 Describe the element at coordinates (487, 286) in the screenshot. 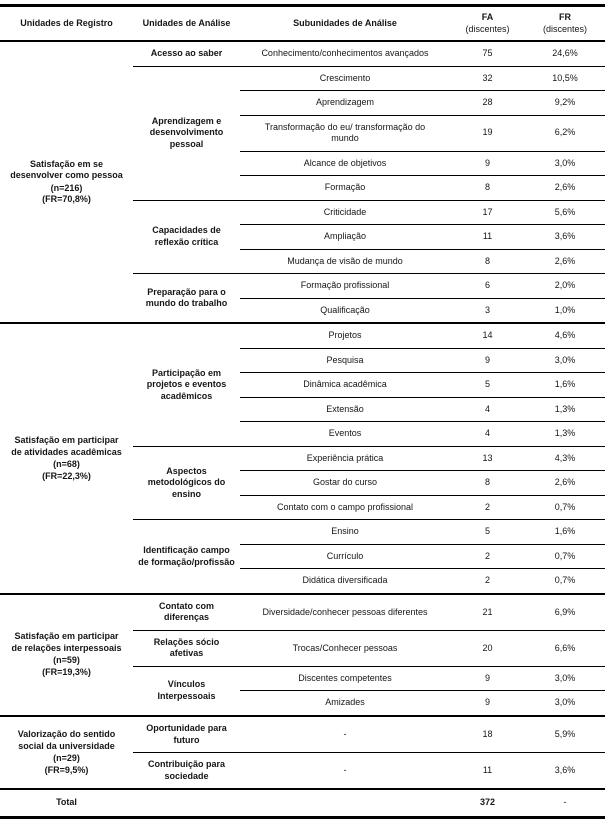

I see `fa-value: 6` at that location.